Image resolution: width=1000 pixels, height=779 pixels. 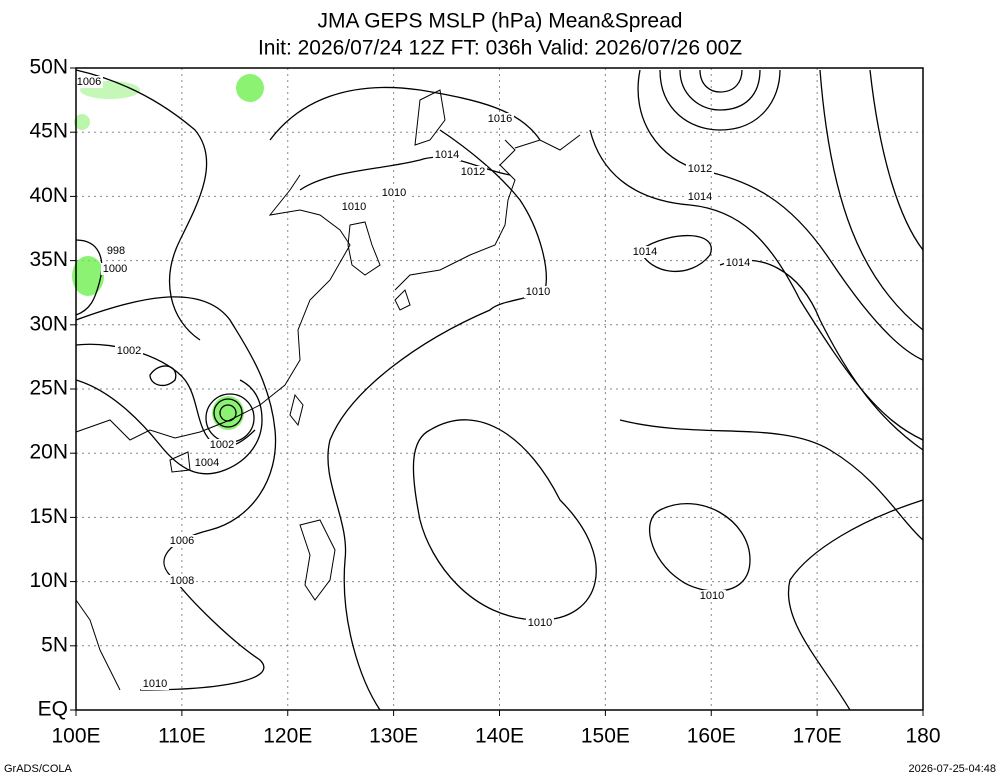 I want to click on x-tick-label: 170E, so click(x=817, y=736).